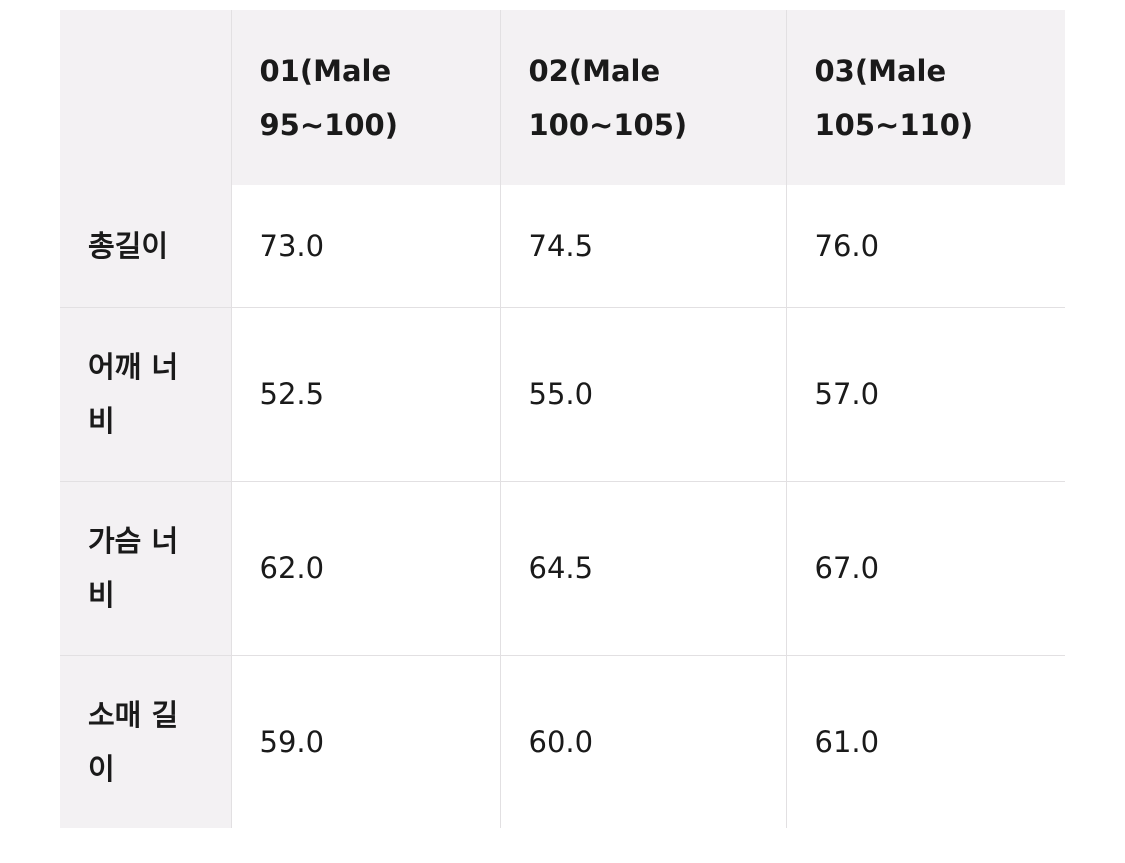 This screenshot has width=1125, height=863. I want to click on table-cell-text: 59.0, so click(292, 741).